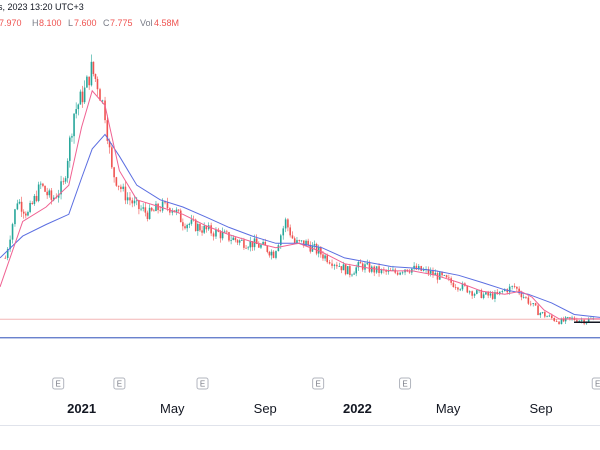  Describe the element at coordinates (106, 23) in the screenshot. I see `legend-close-label: C` at that location.